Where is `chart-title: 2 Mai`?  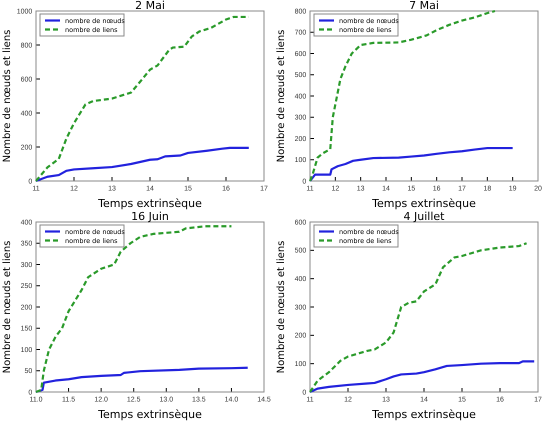 chart-title: 2 Mai is located at coordinates (150, 6).